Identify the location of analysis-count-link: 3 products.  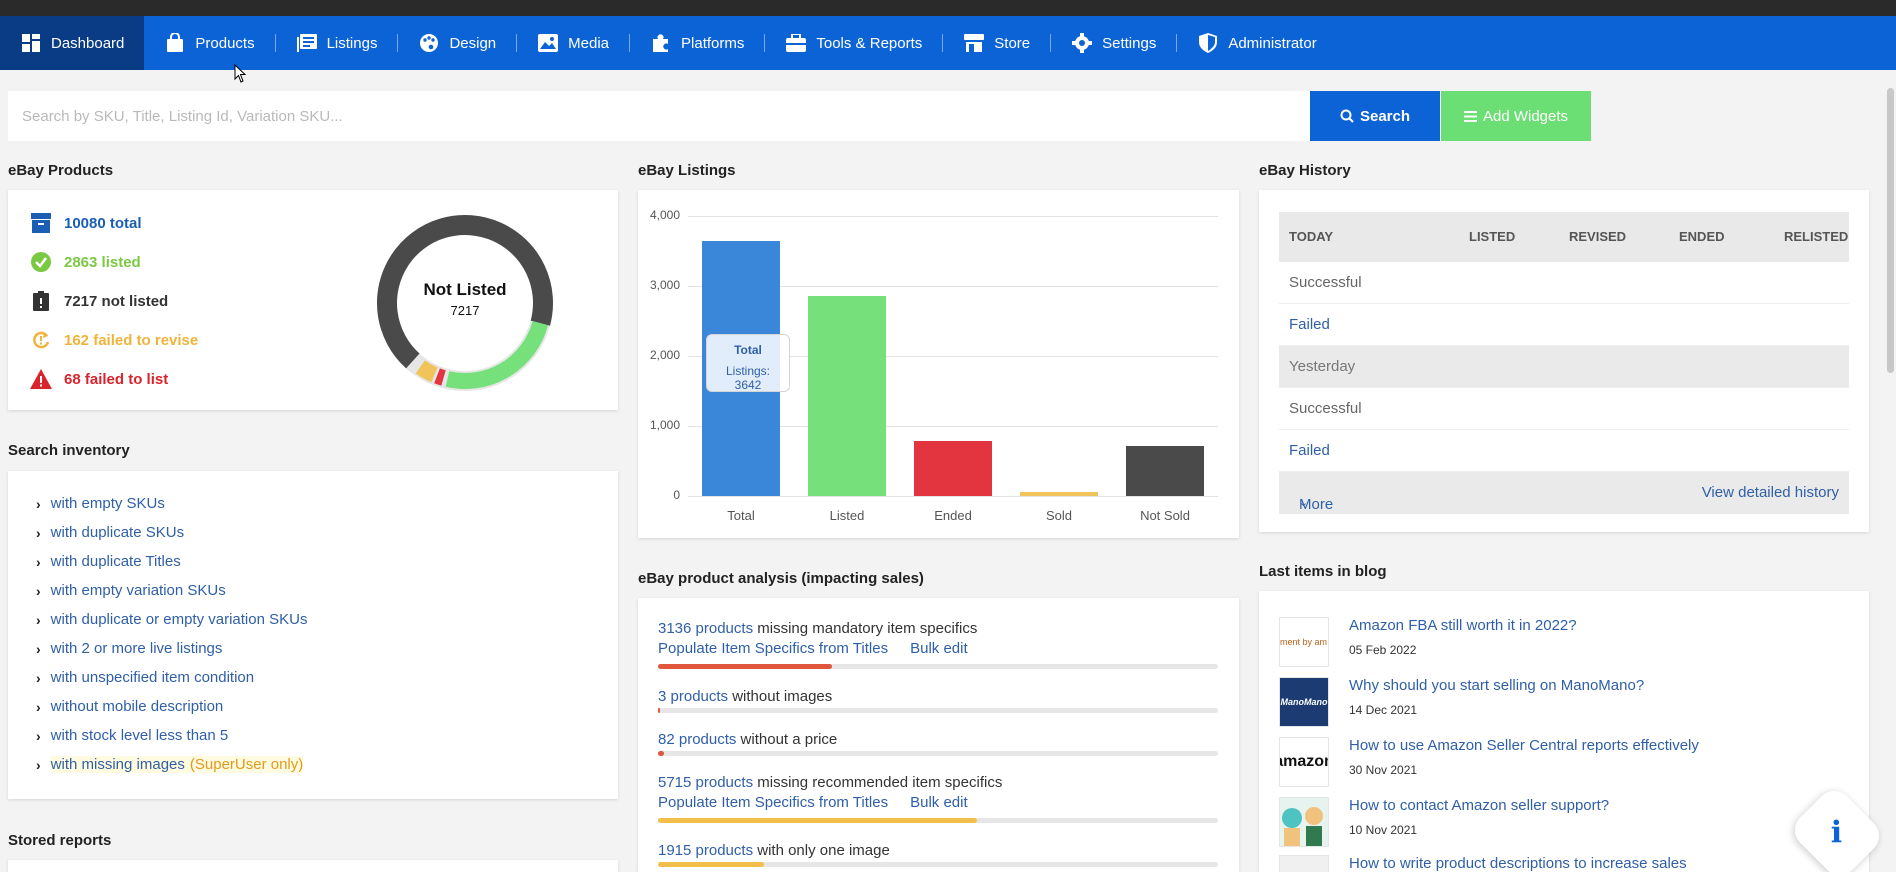
(693, 696).